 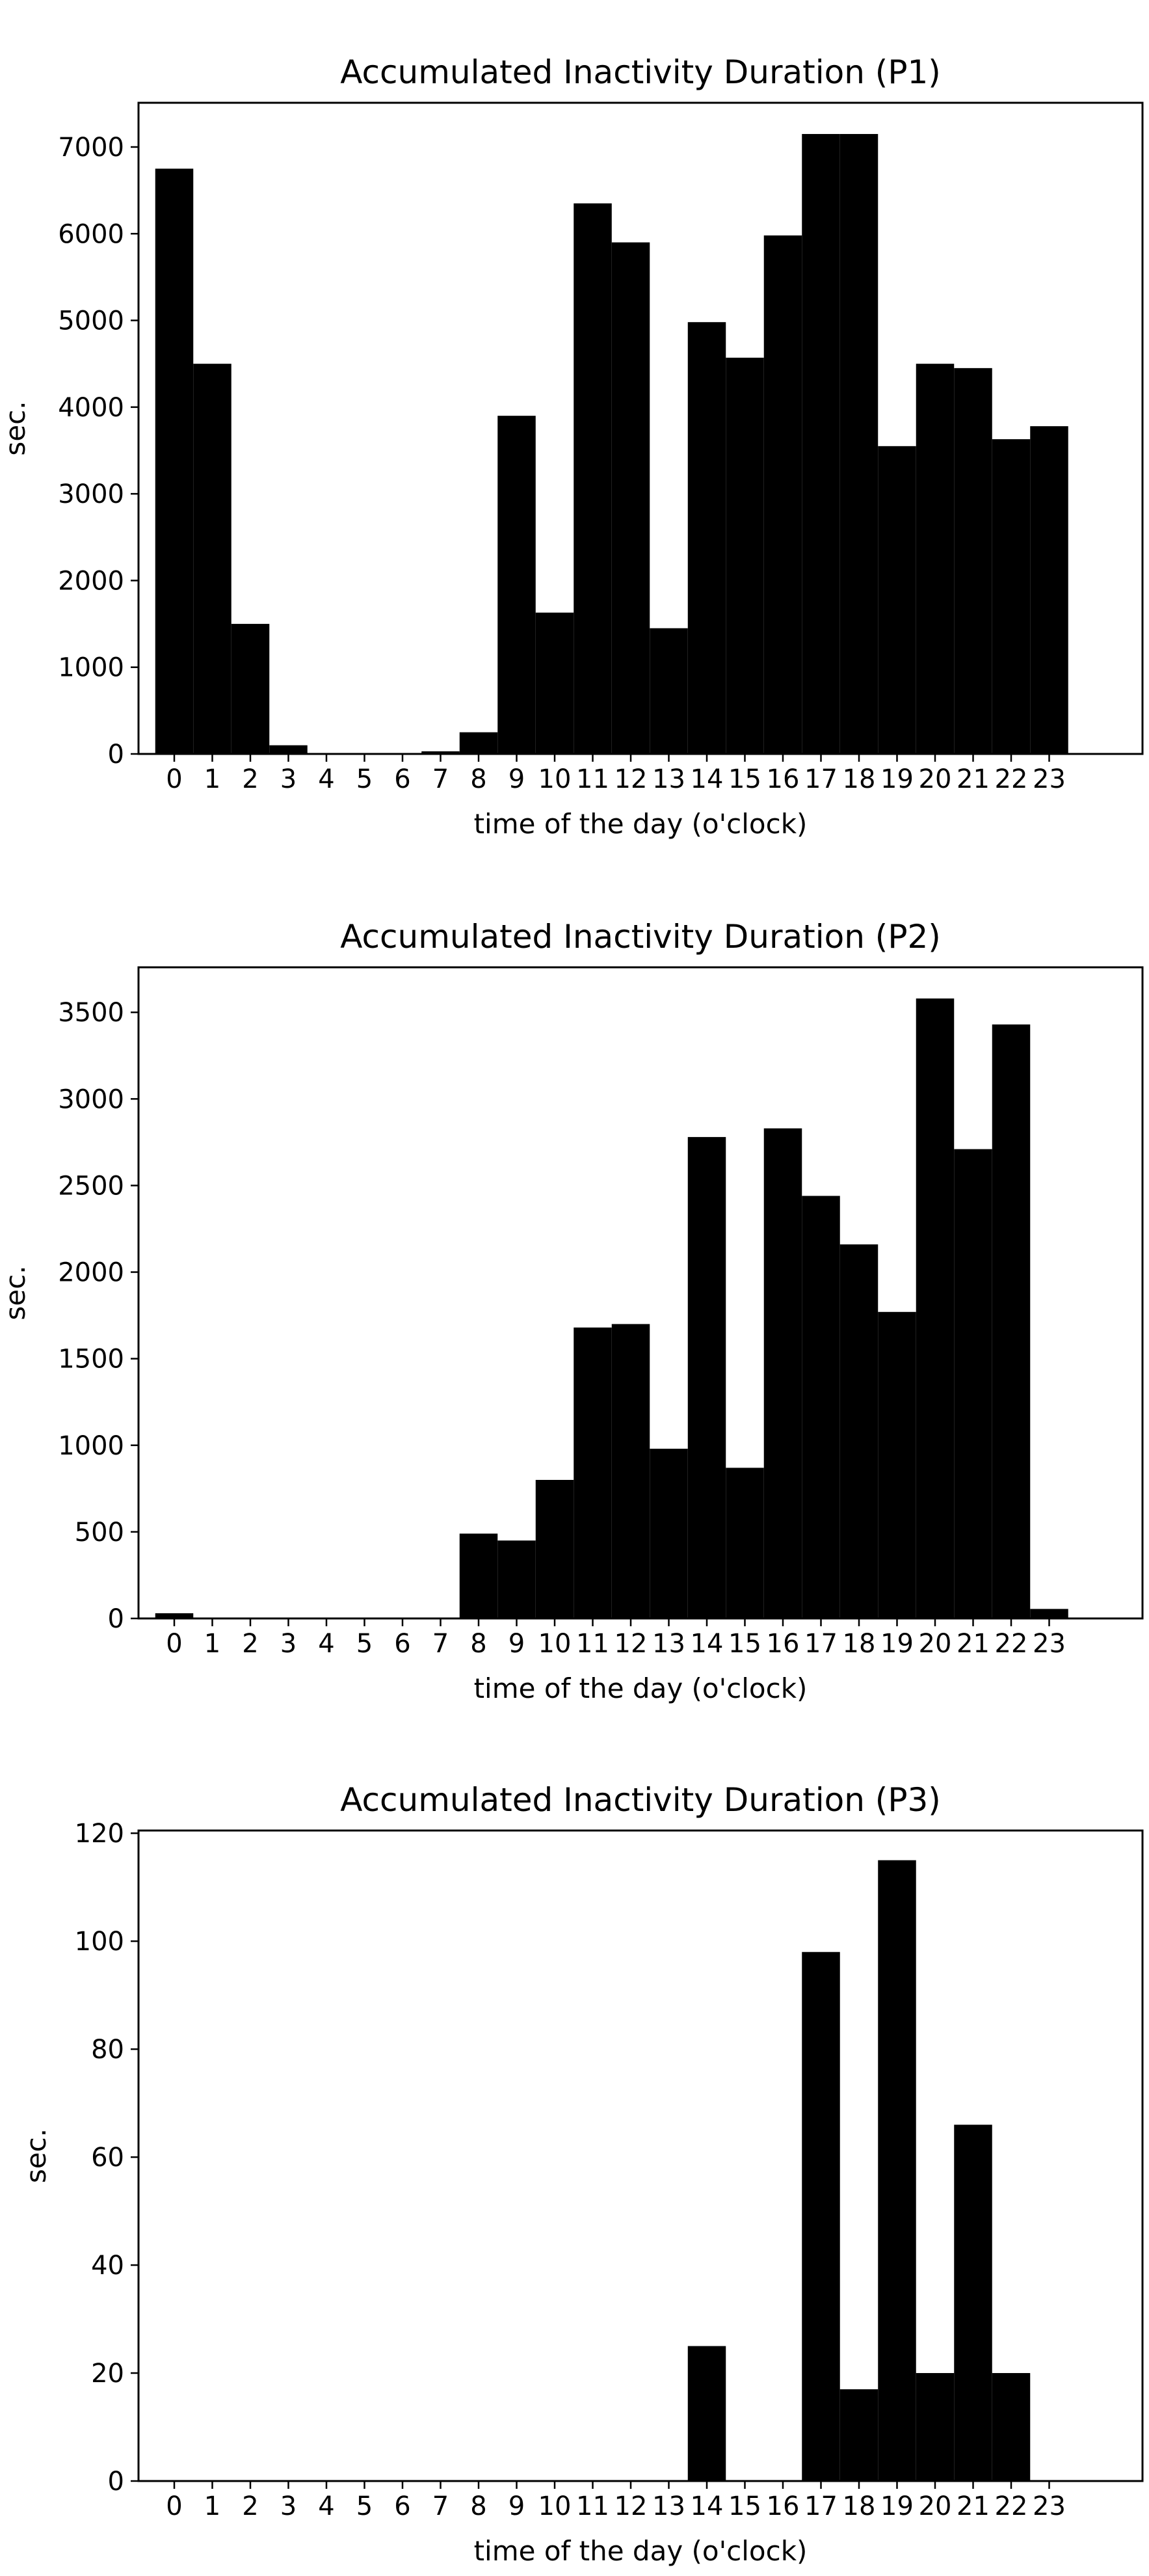 What do you see at coordinates (250, 779) in the screenshot?
I see `x-tick-label: 2` at bounding box center [250, 779].